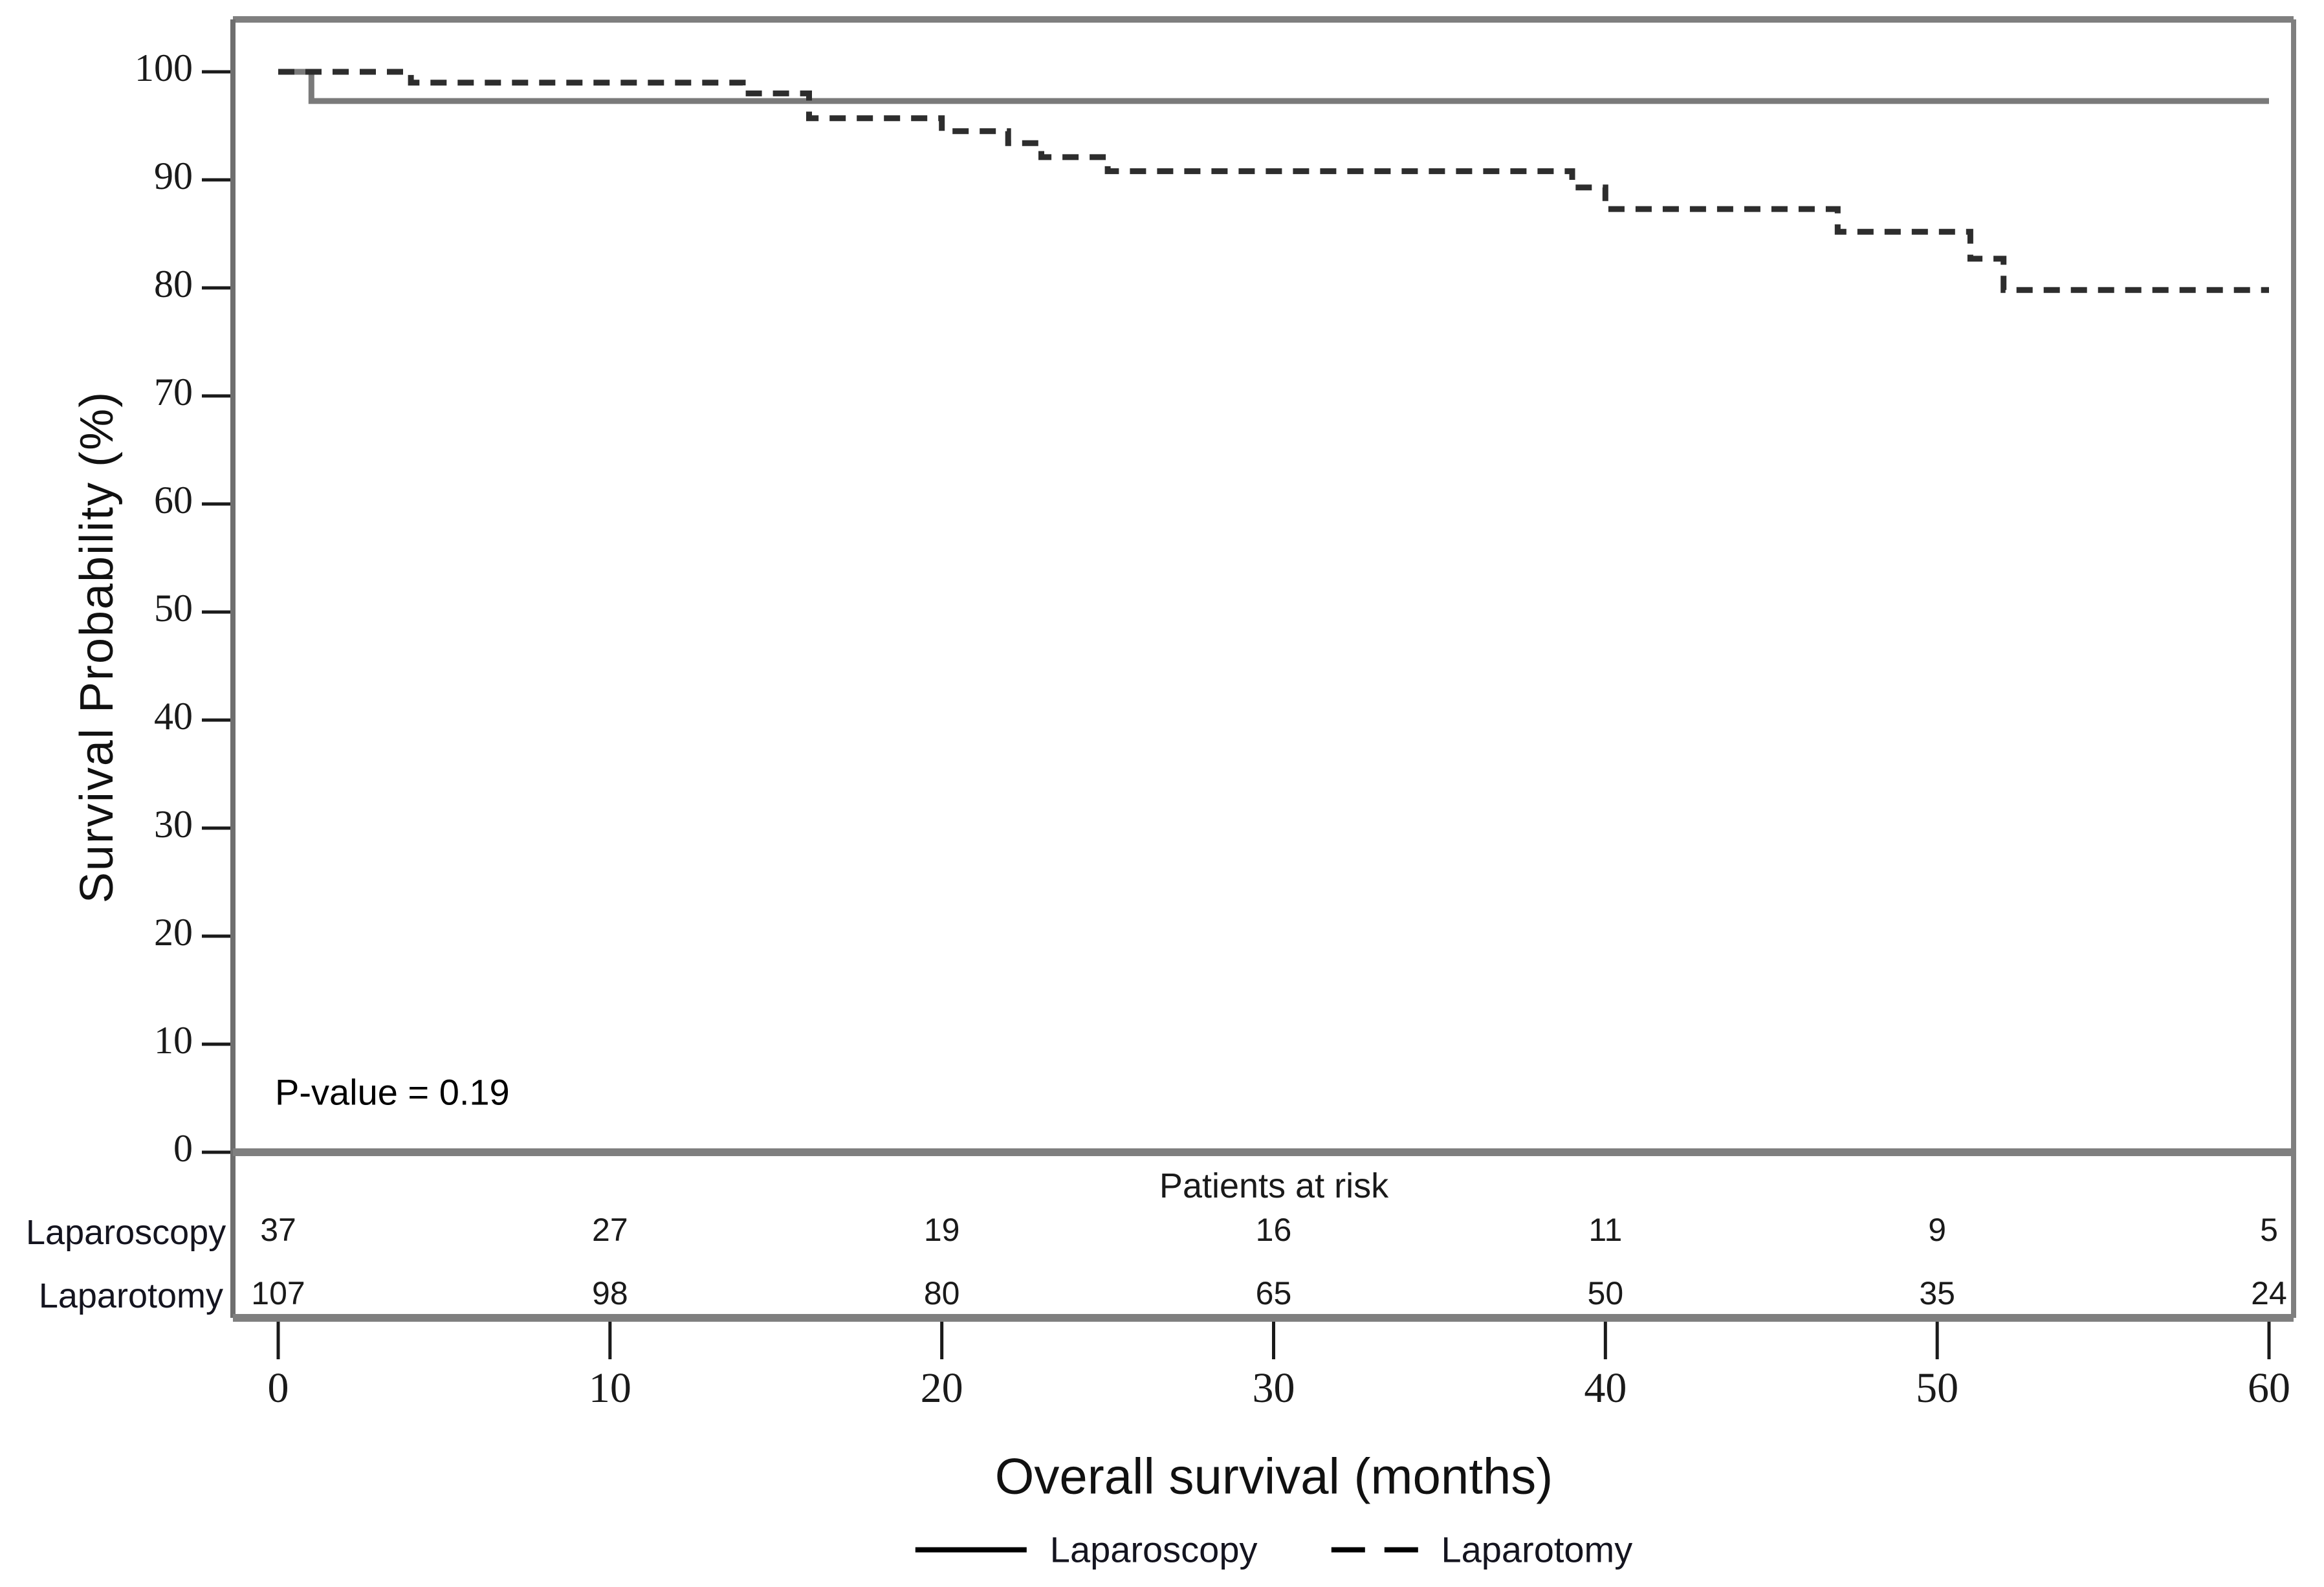 The width and height of the screenshot is (2324, 1587). What do you see at coordinates (1154, 1549) in the screenshot?
I see `legend-label-laparoscopy: Laparoscopy` at bounding box center [1154, 1549].